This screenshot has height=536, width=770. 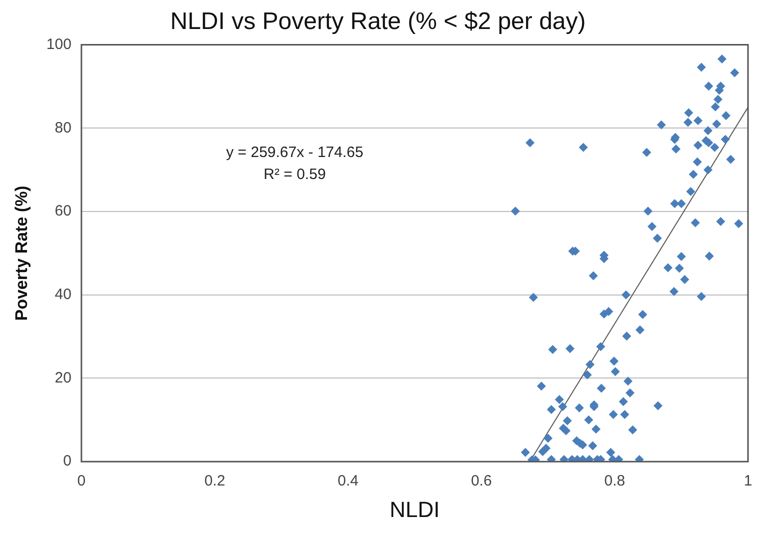 I want to click on y-tick-label: 40, so click(x=63, y=295).